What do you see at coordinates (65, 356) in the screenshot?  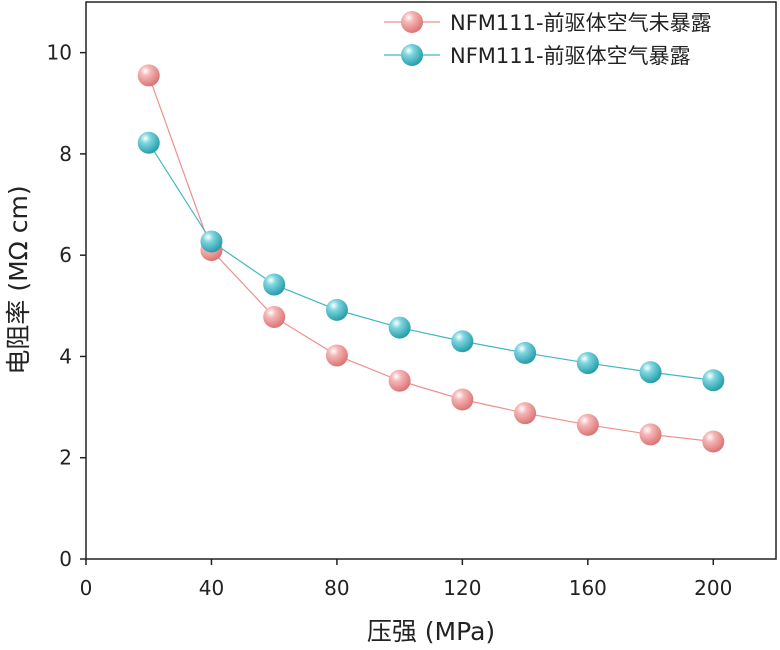 I see `y-tick-label: 4` at bounding box center [65, 356].